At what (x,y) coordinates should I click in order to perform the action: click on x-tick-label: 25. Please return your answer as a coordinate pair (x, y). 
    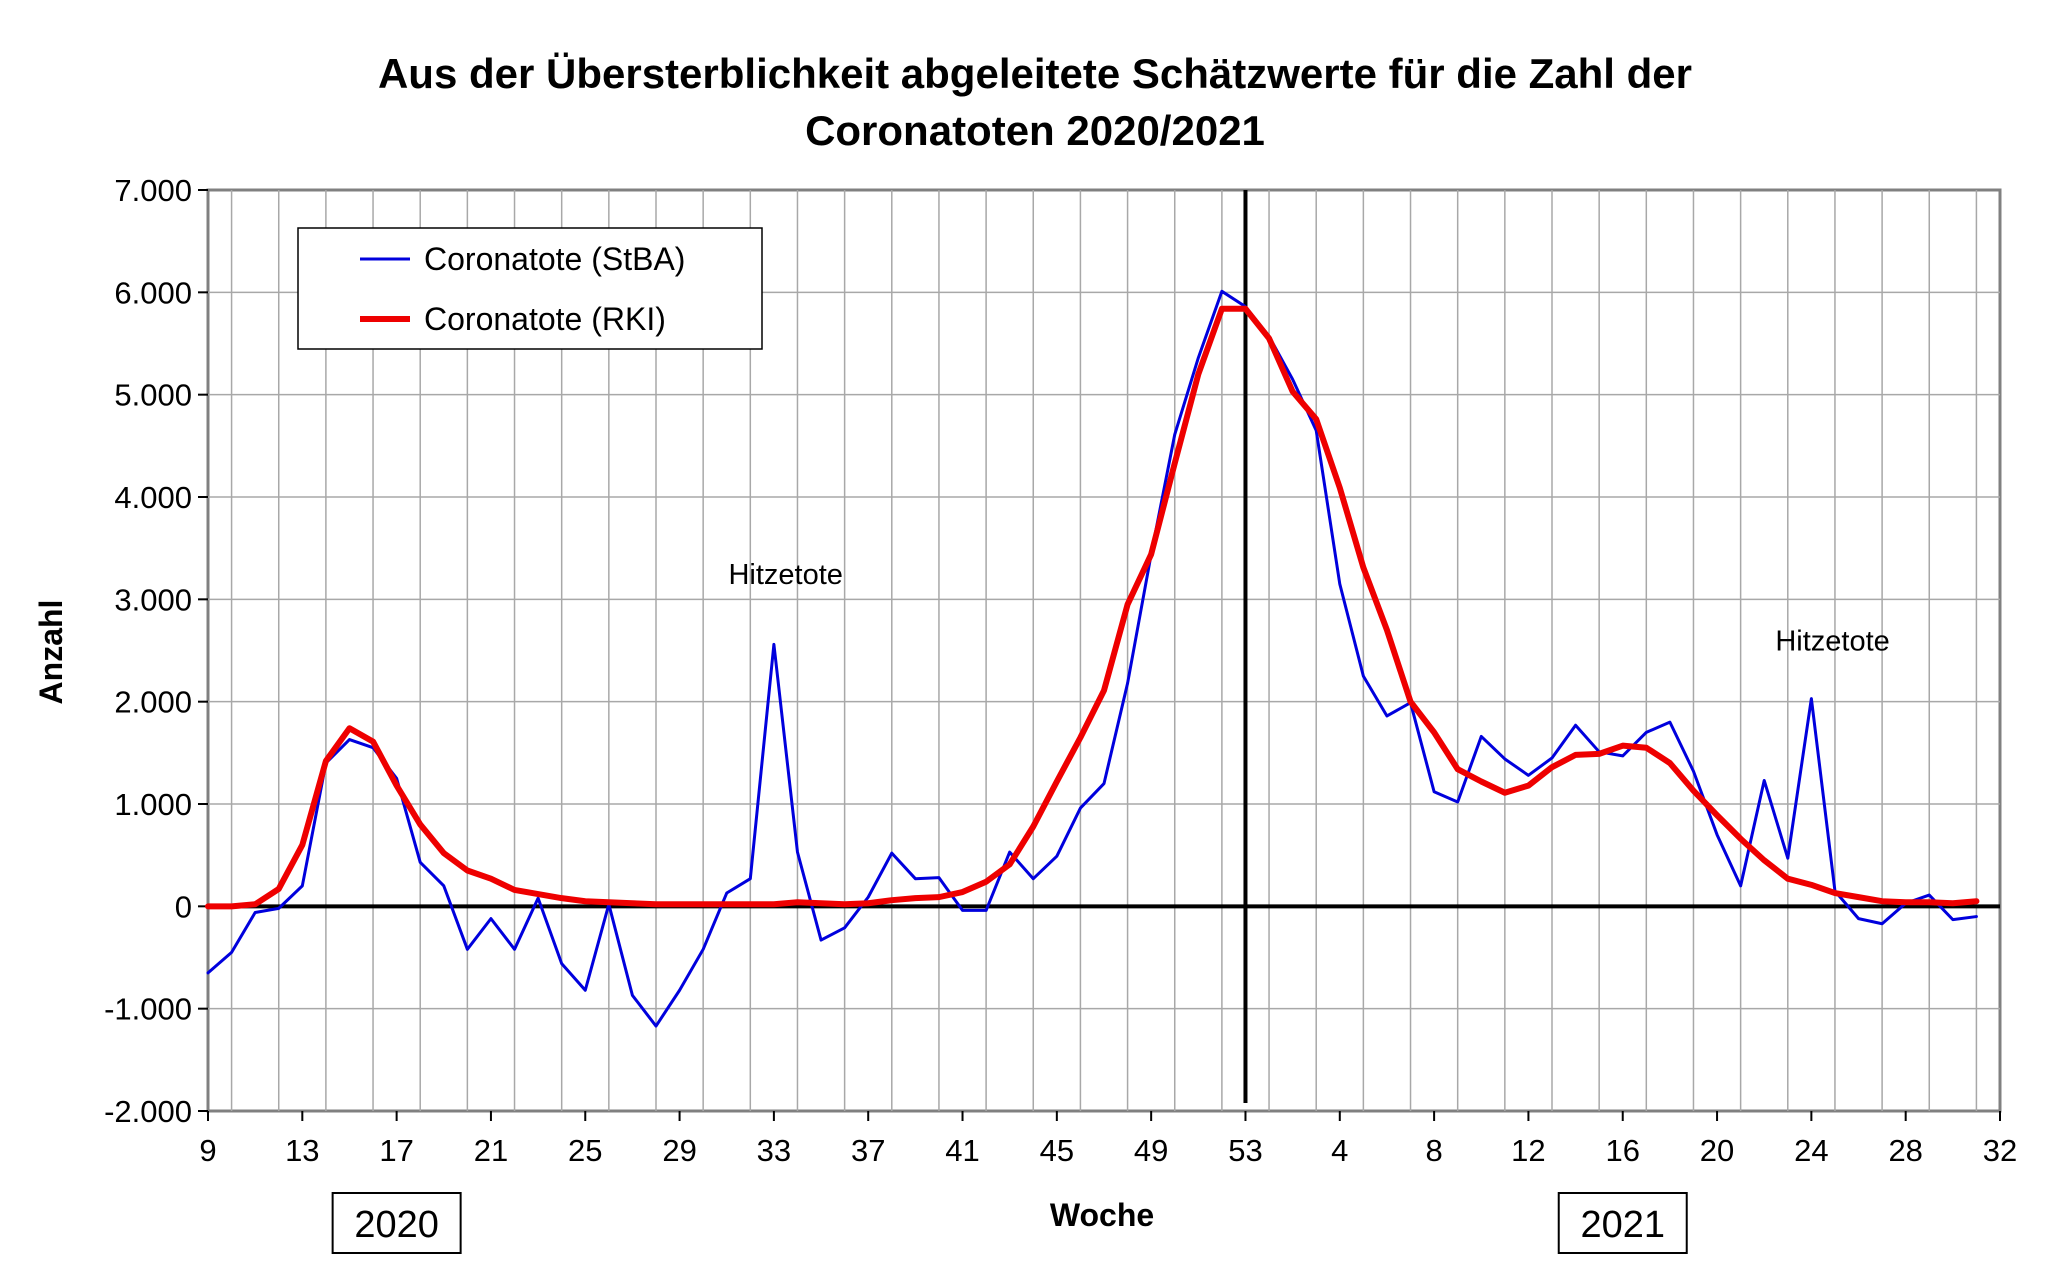
    Looking at the image, I should click on (585, 1150).